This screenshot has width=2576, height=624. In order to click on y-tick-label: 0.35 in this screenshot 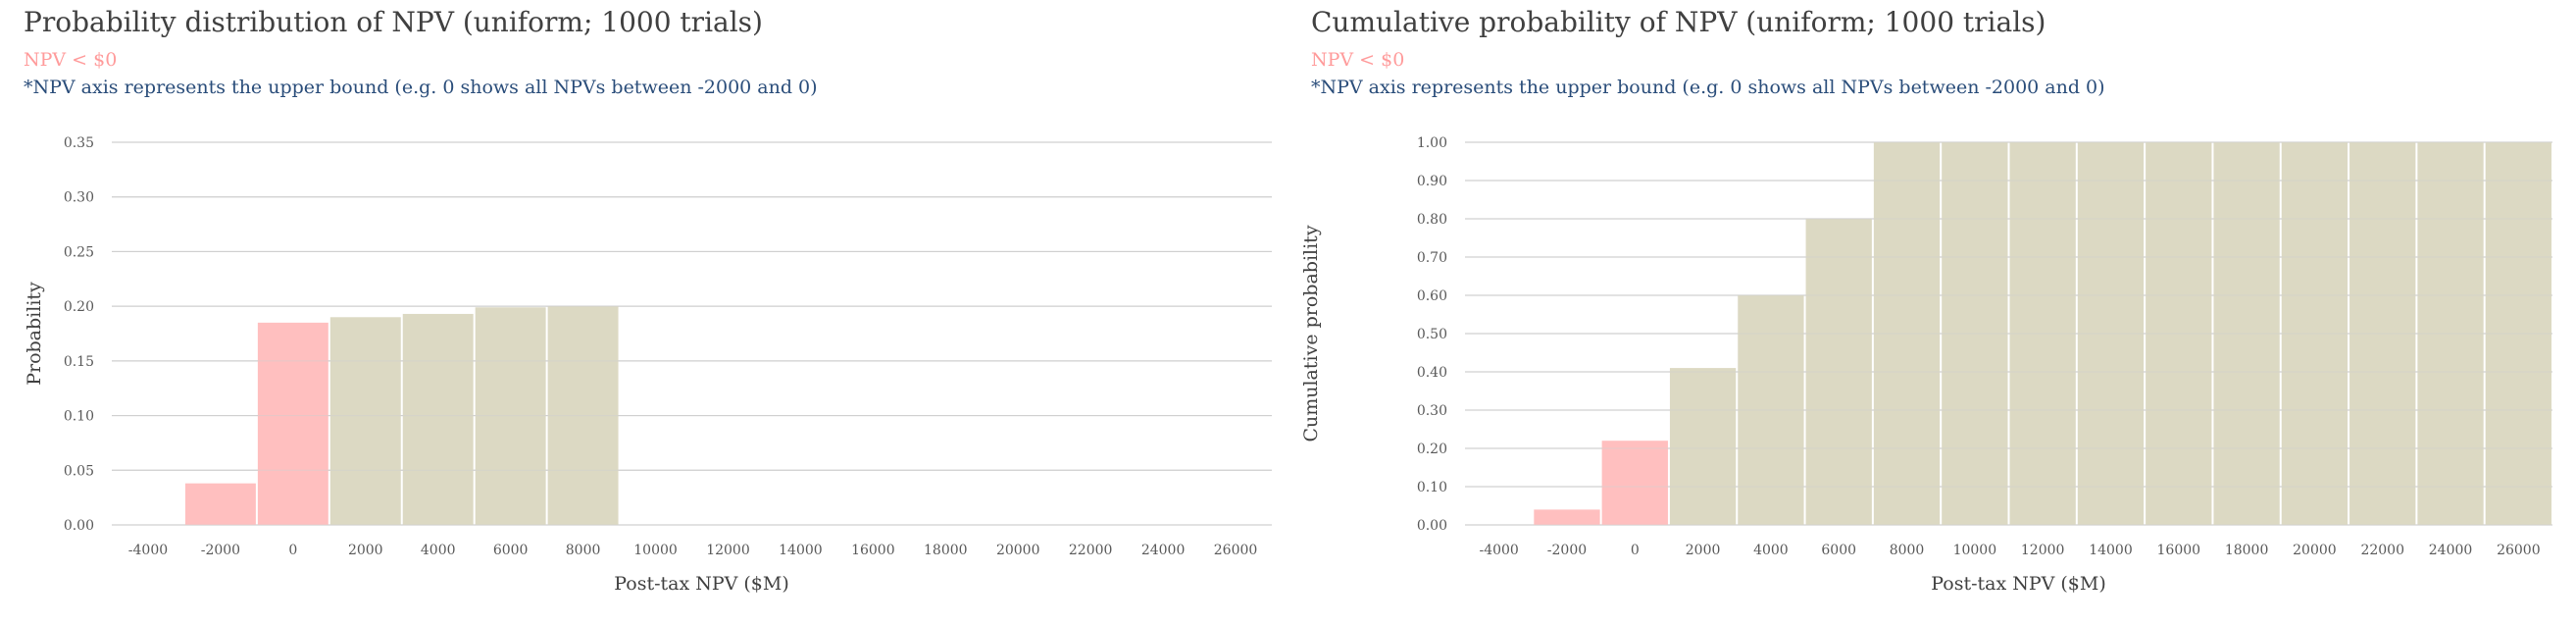, I will do `click(79, 143)`.